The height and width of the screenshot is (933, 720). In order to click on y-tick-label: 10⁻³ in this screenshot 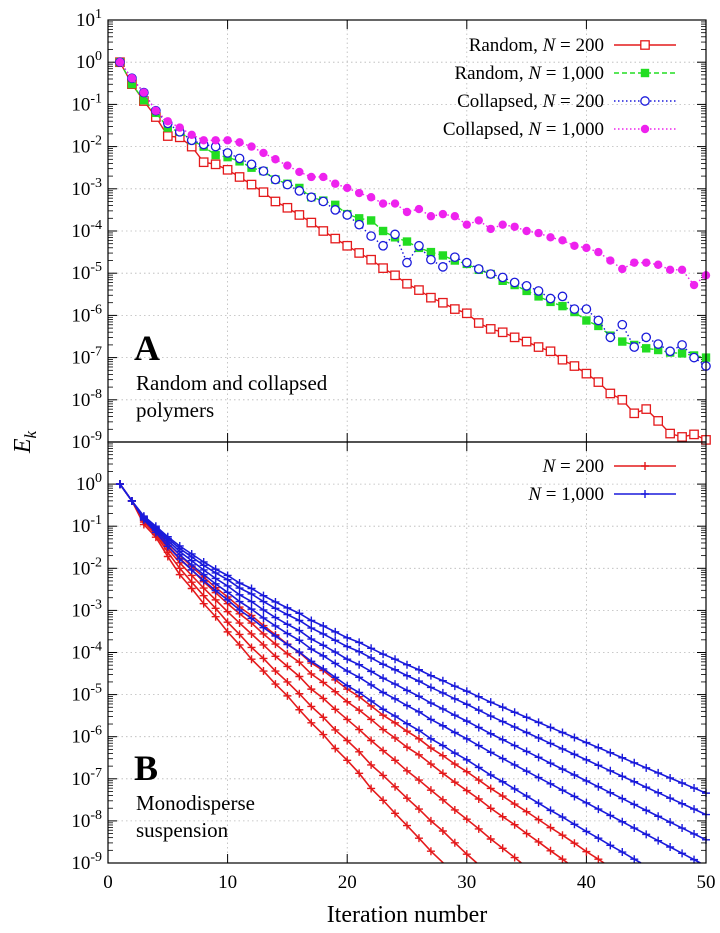, I will do `click(86, 188)`.